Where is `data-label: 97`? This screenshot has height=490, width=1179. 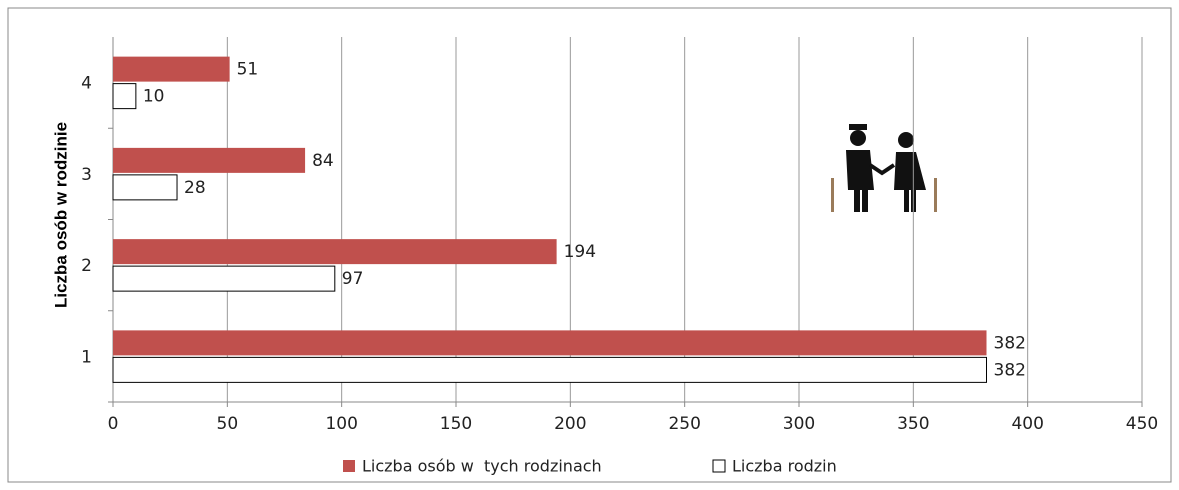
data-label: 97 is located at coordinates (353, 279).